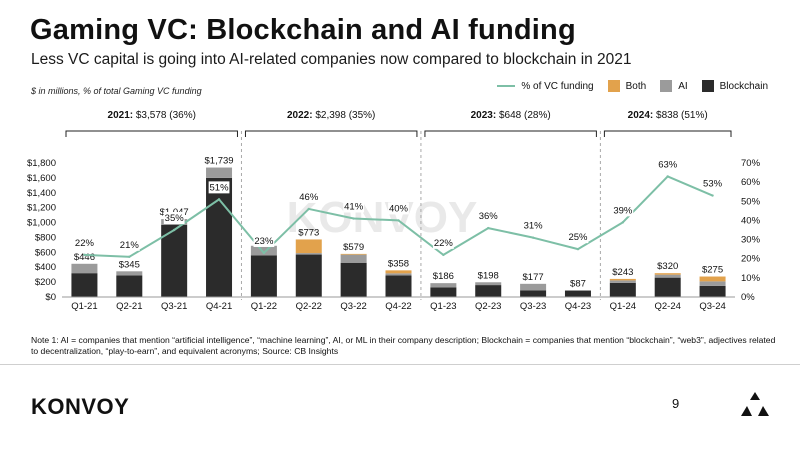  I want to click on y-right-tick-label: 50%, so click(751, 201).